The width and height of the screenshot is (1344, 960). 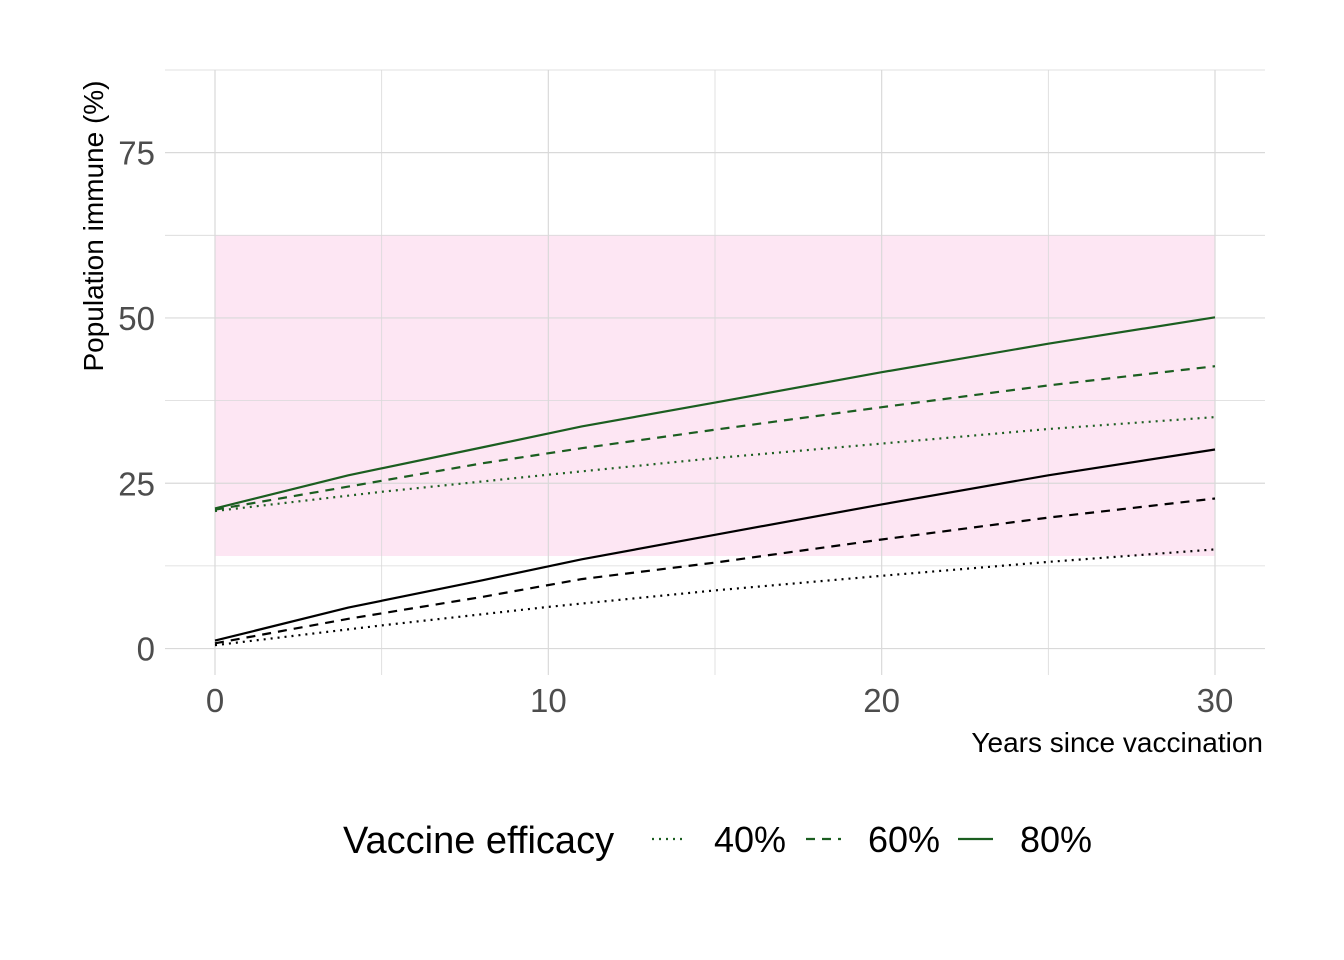 What do you see at coordinates (715, 438) in the screenshot?
I see `series-line-green-60pct` at bounding box center [715, 438].